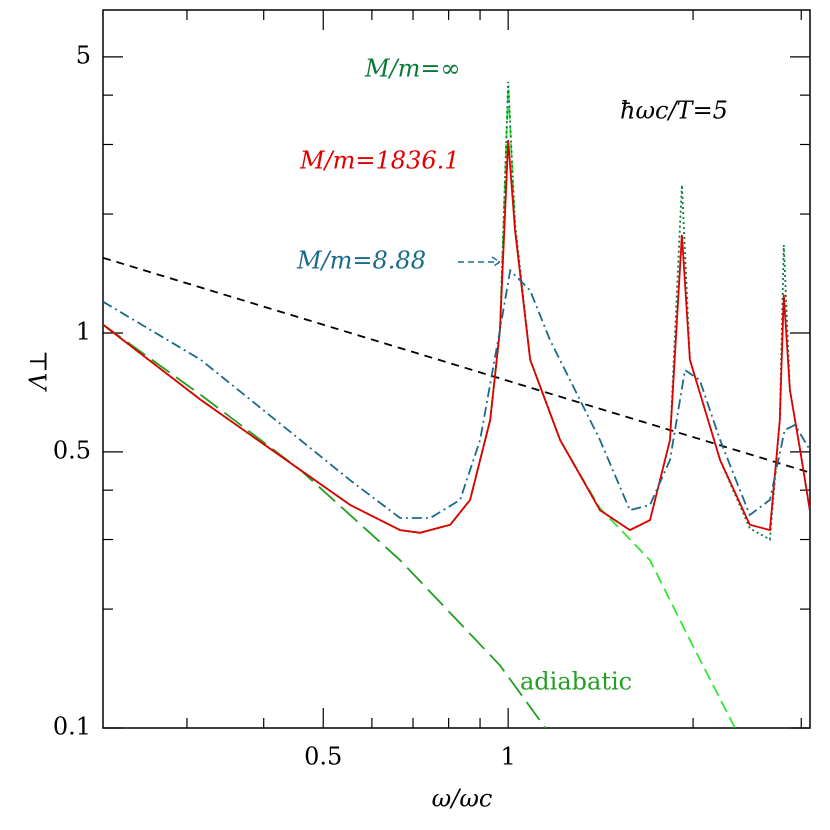  Describe the element at coordinates (361, 261) in the screenshot. I see `series-label: M/m=8.88` at that location.